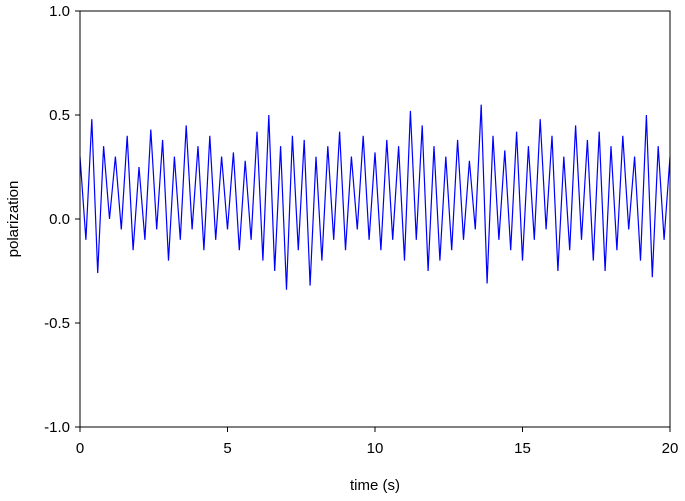 The image size is (685, 501). What do you see at coordinates (57, 323) in the screenshot?
I see `y-tick-label: -0.5` at bounding box center [57, 323].